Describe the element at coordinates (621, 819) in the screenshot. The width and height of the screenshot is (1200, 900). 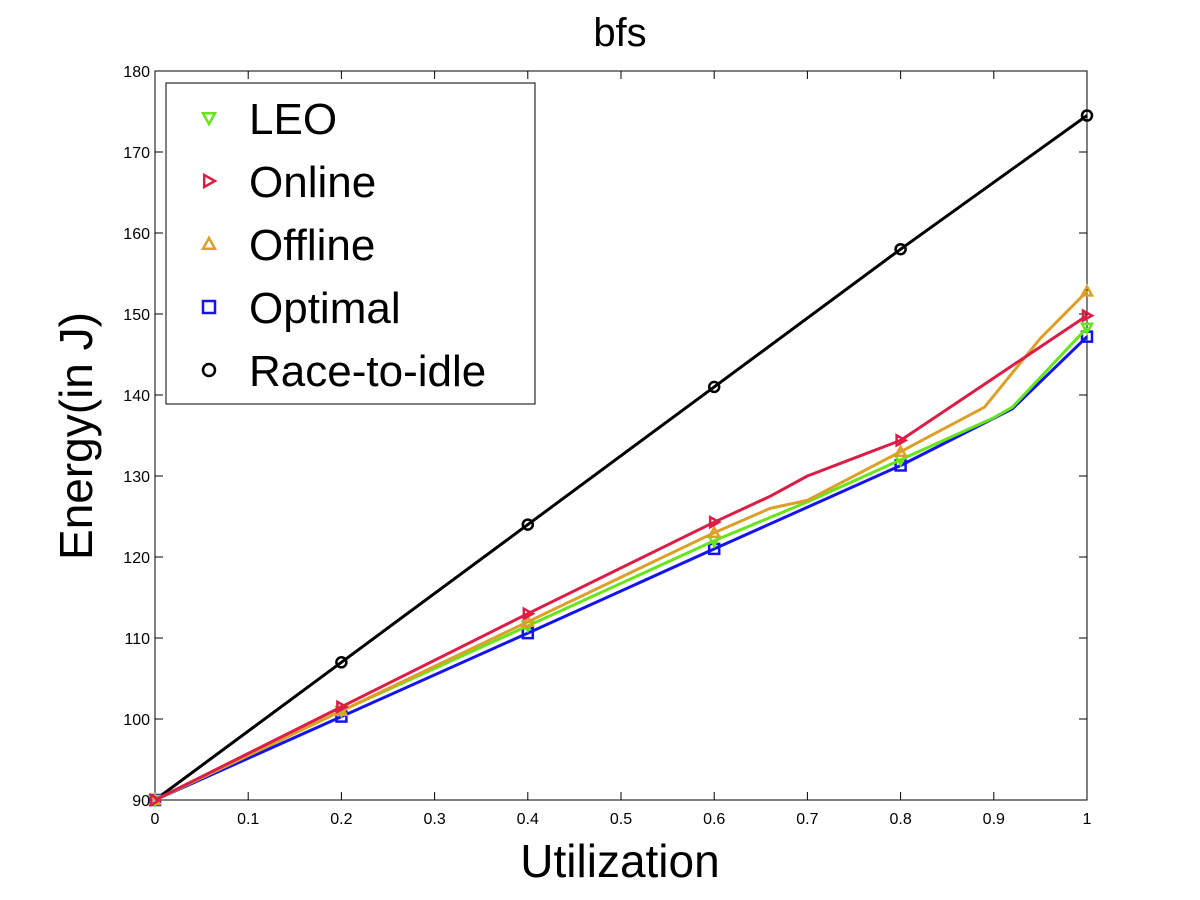
I see `x-tick-label: 0.5` at that location.